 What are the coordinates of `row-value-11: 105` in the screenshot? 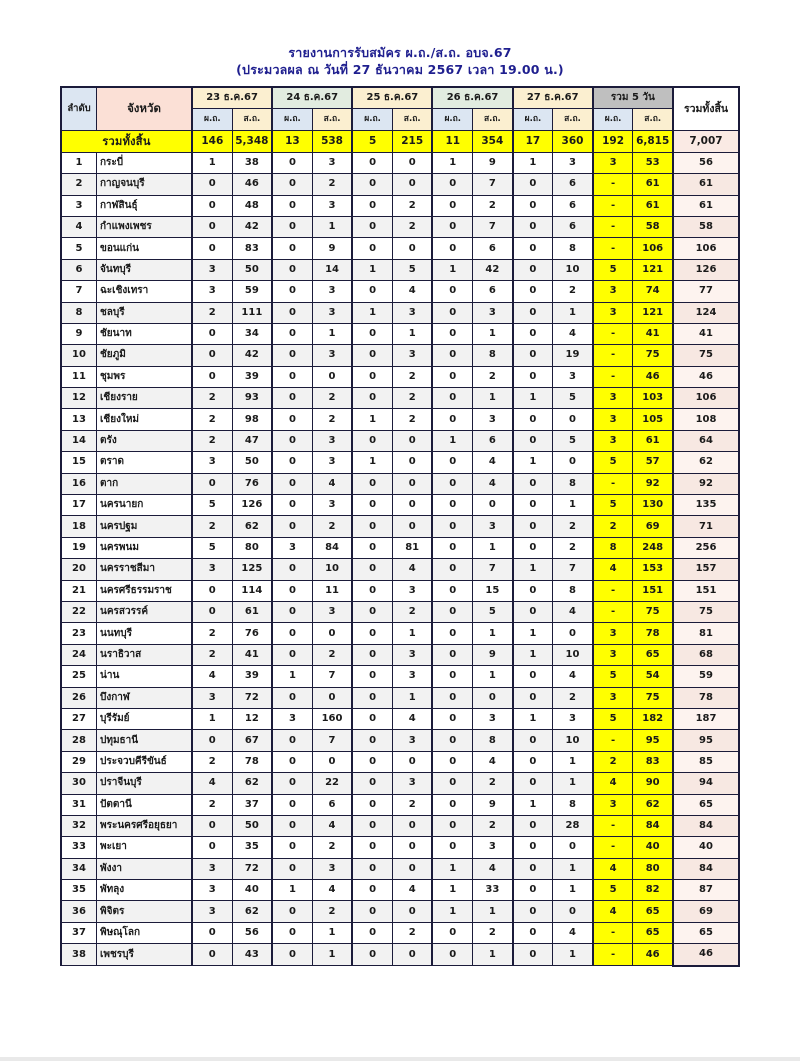 It's located at (653, 419).